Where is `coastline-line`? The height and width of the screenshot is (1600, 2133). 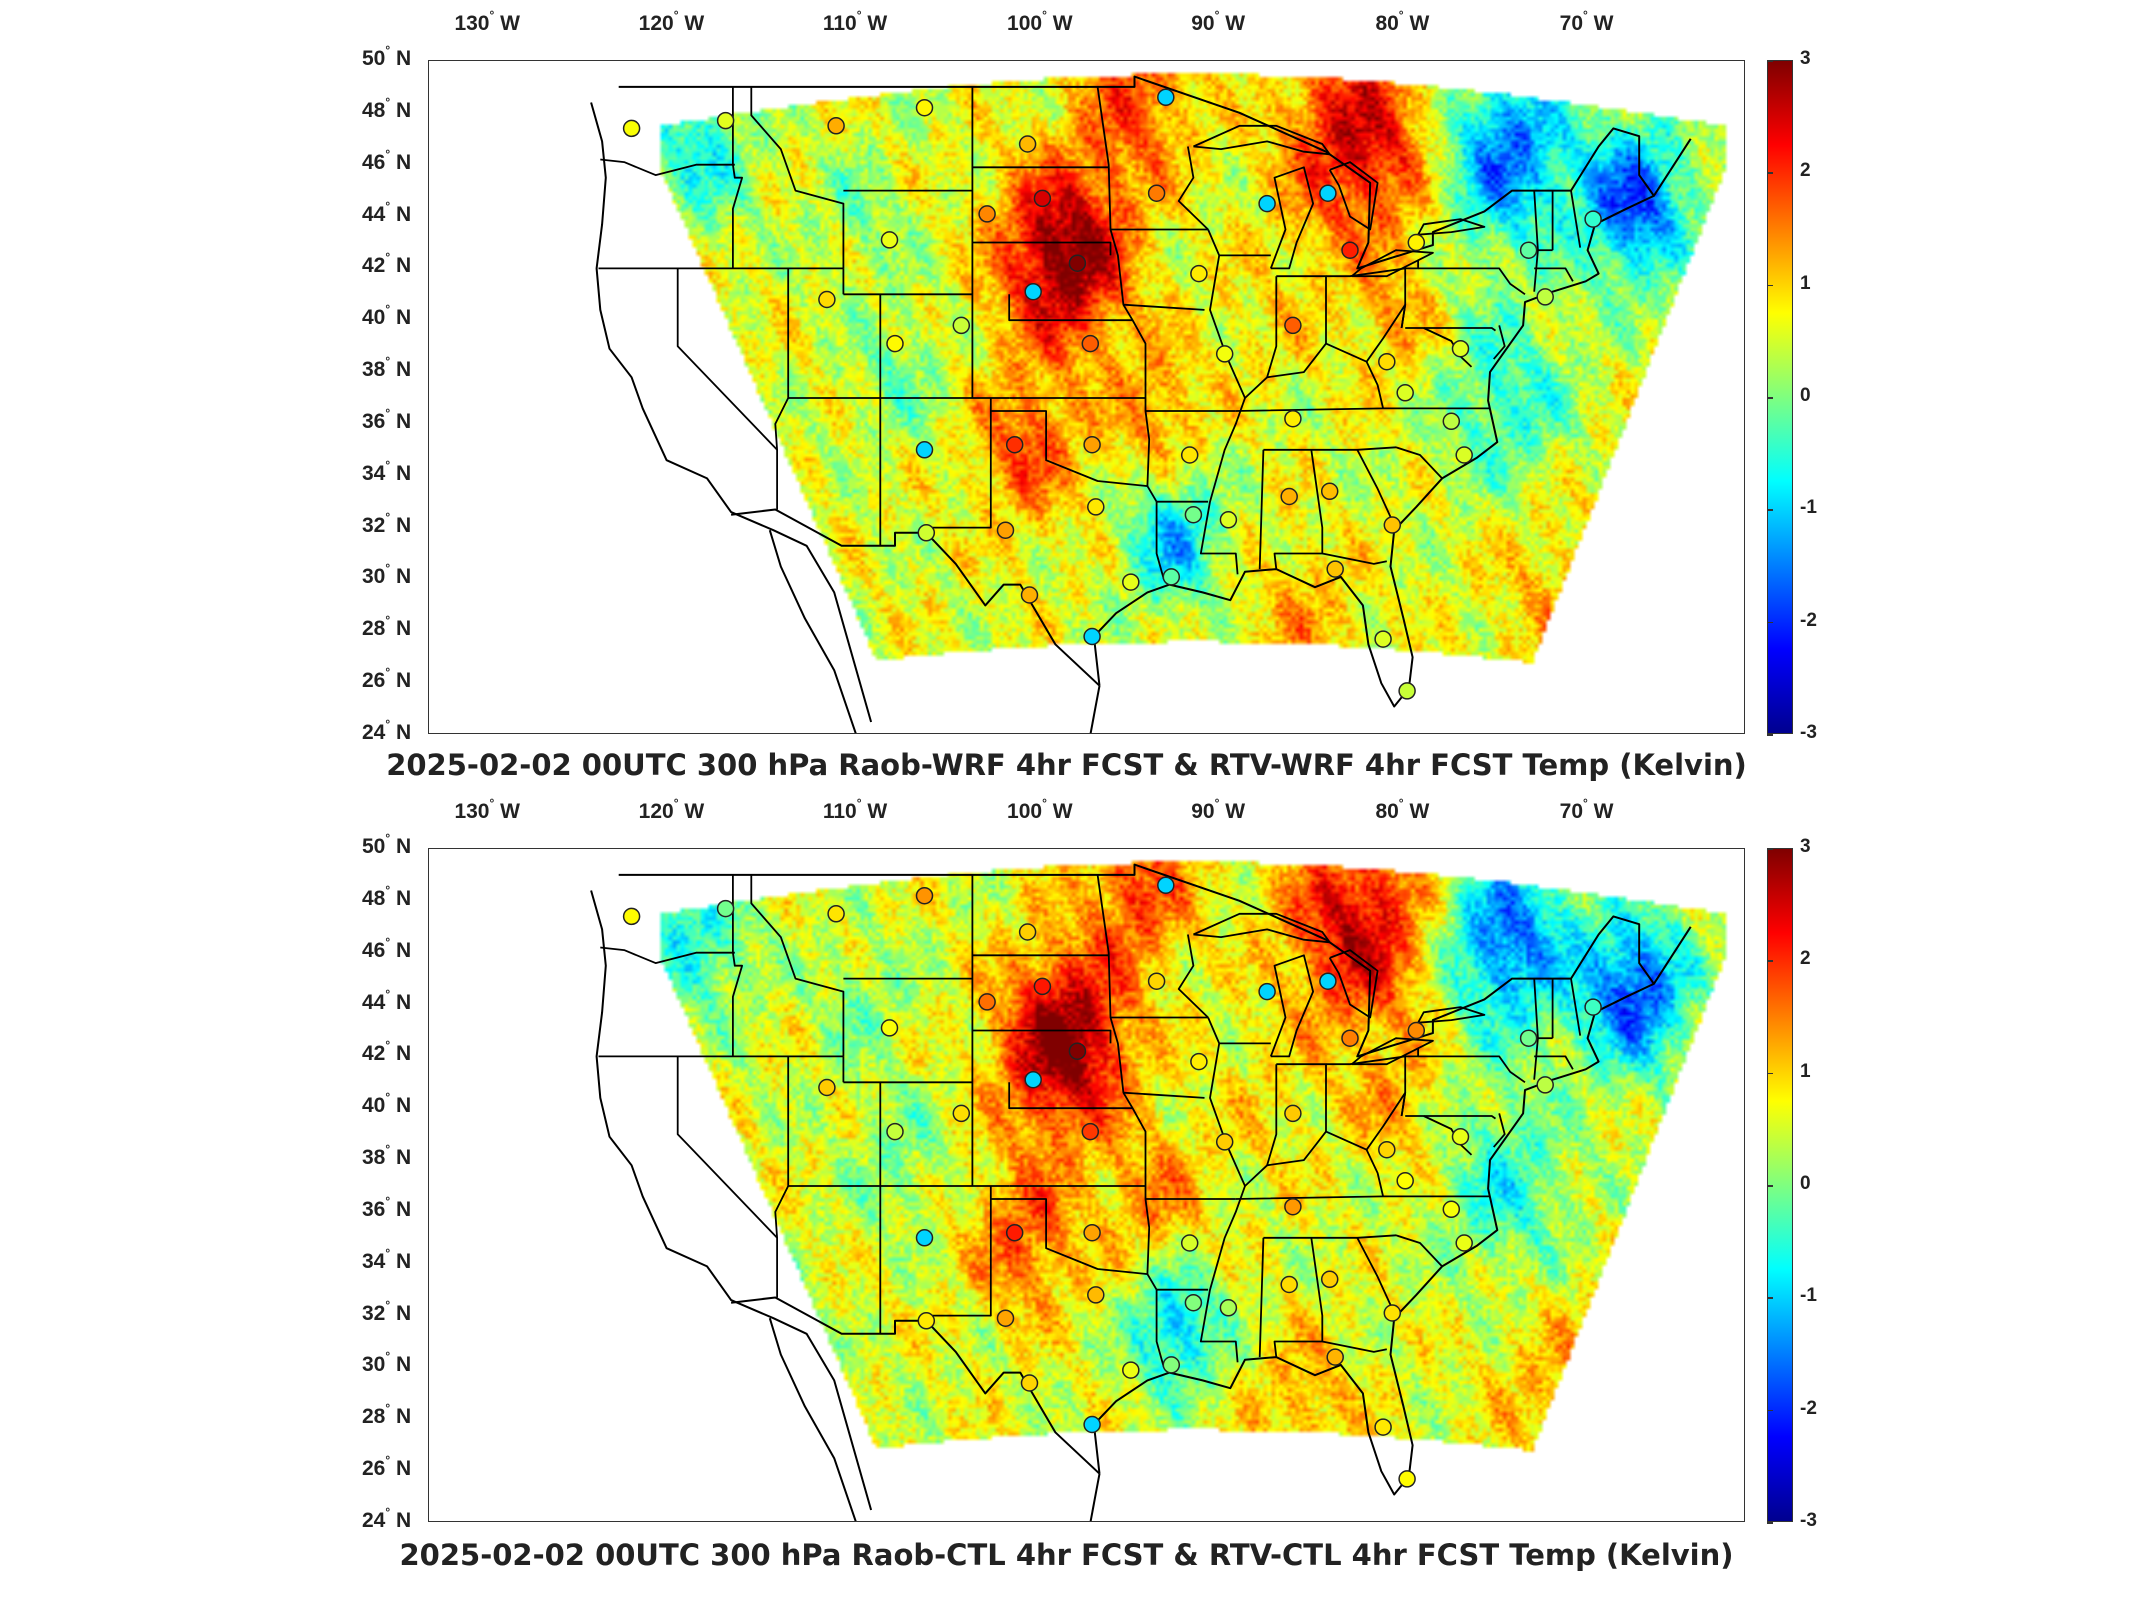
coastline-line is located at coordinates (731, 1200).